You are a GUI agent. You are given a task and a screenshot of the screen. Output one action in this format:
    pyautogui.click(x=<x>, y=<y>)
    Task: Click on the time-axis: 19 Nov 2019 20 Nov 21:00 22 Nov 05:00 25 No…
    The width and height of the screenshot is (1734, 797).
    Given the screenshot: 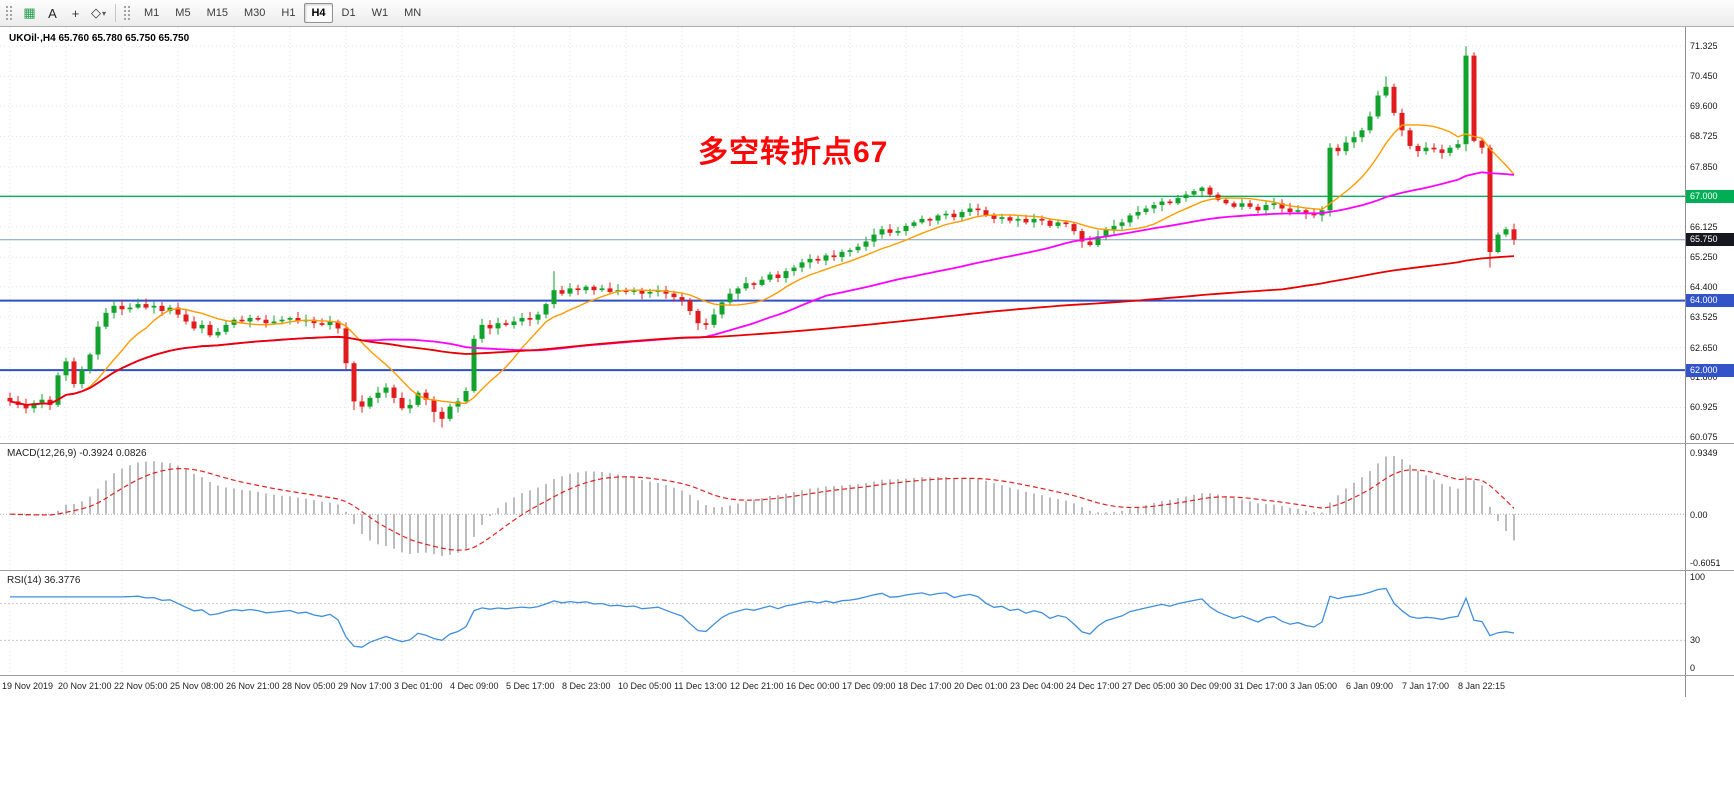 What is the action you would take?
    pyautogui.click(x=842, y=686)
    